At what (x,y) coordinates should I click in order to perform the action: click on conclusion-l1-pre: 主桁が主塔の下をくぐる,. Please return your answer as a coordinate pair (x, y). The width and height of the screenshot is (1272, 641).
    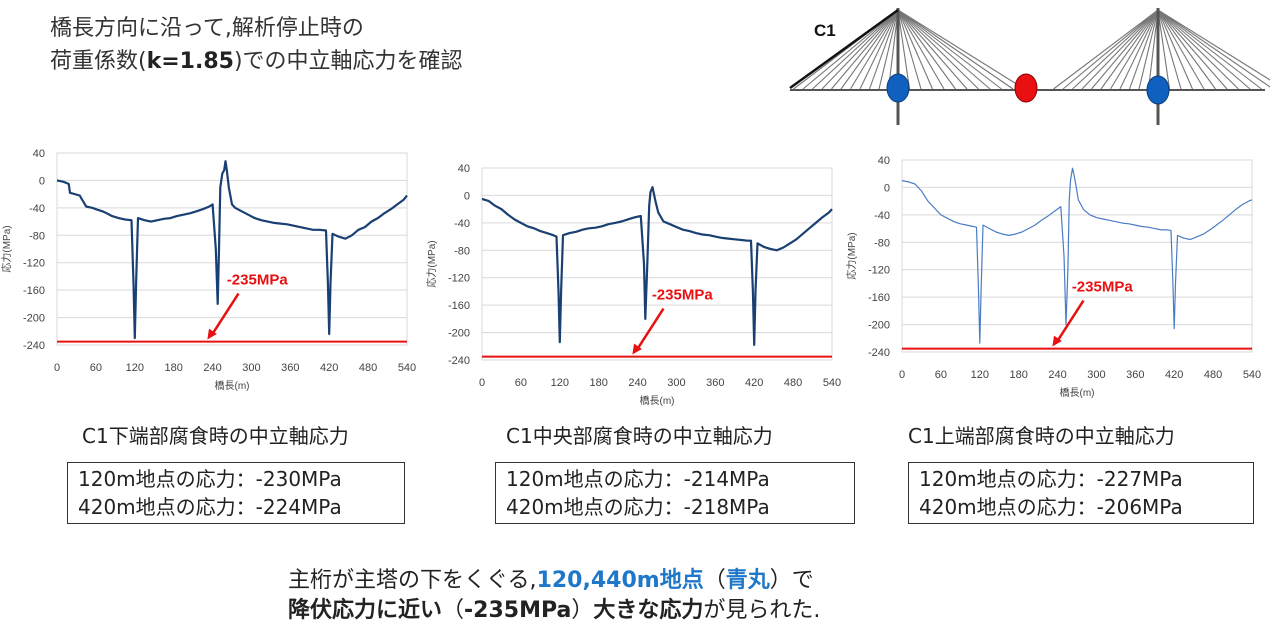
    Looking at the image, I should click on (412, 580).